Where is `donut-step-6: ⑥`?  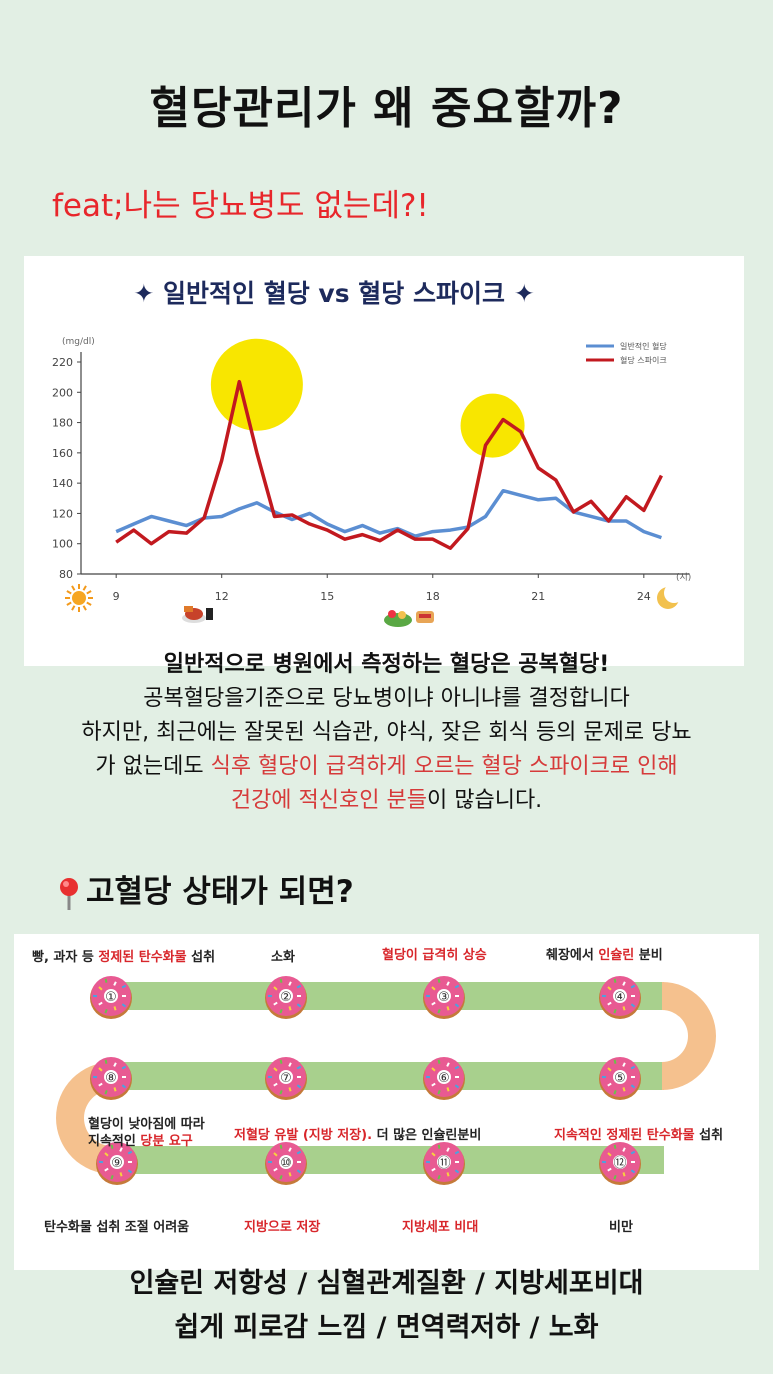 donut-step-6: ⑥ is located at coordinates (444, 1078).